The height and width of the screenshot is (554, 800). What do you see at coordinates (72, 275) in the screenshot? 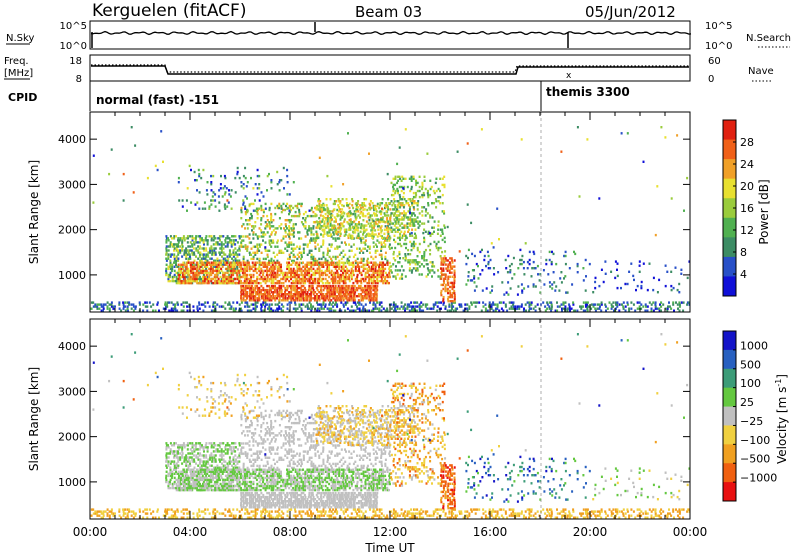
I see `y-tick-label: 1000` at bounding box center [72, 275].